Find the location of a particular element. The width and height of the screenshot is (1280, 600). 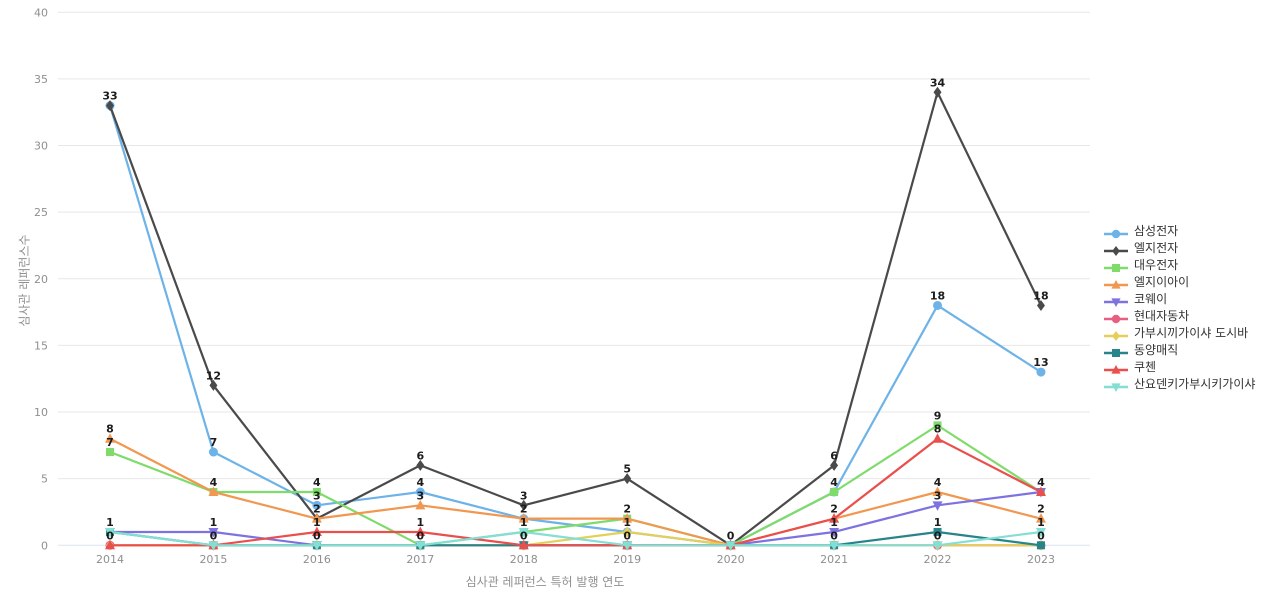

legend-item-가부시끼가이샤 도시바: 가부시끼가이샤 도시바 is located at coordinates (1179, 332).